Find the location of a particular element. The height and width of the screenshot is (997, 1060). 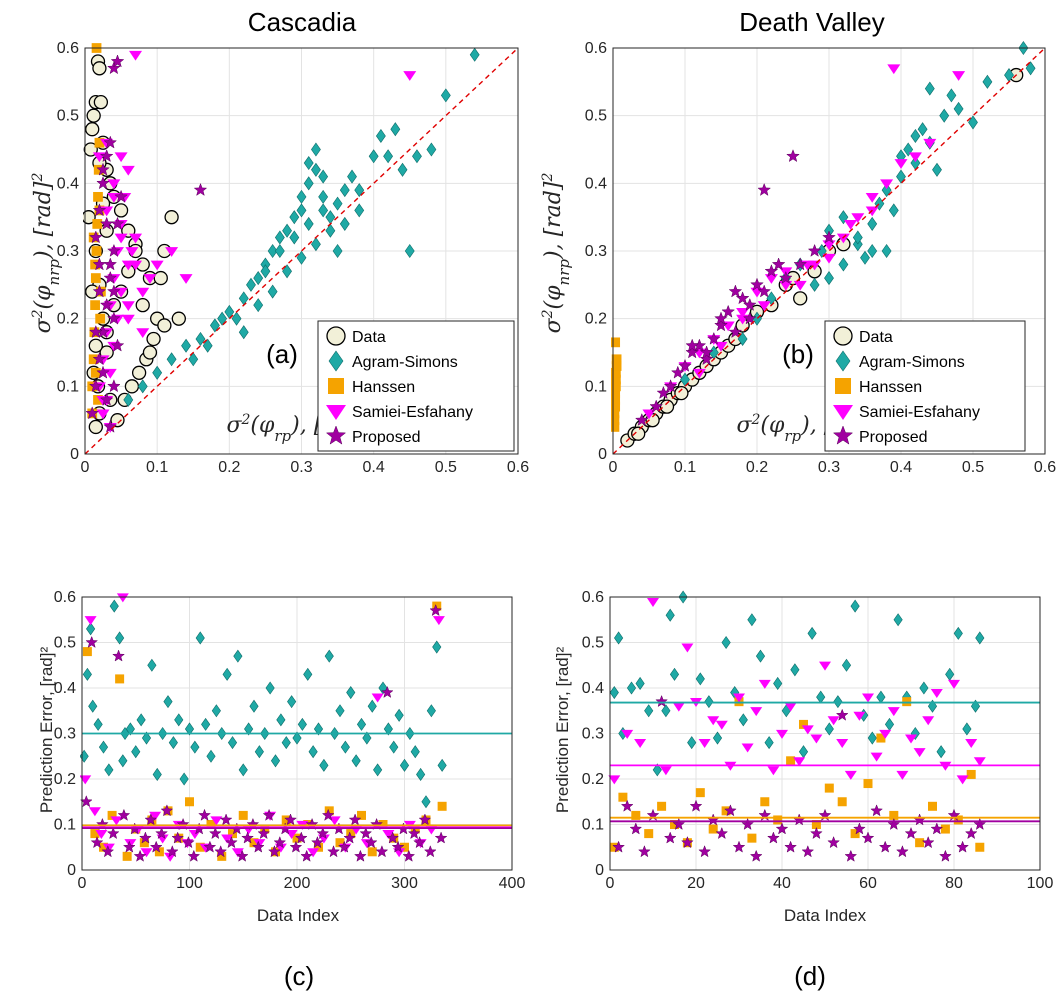

legend-marker-samiei-esfahany is located at coordinates (843, 412).